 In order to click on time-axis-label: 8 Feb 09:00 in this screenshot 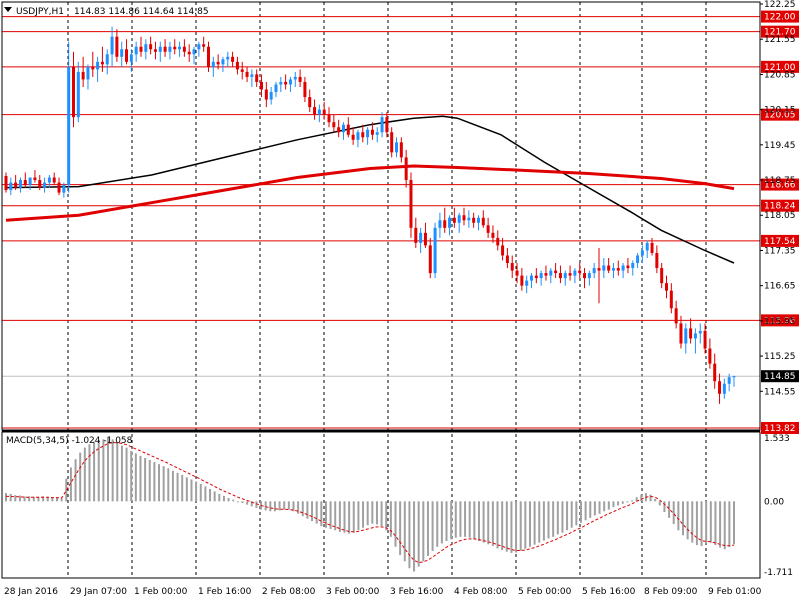, I will do `click(671, 592)`.